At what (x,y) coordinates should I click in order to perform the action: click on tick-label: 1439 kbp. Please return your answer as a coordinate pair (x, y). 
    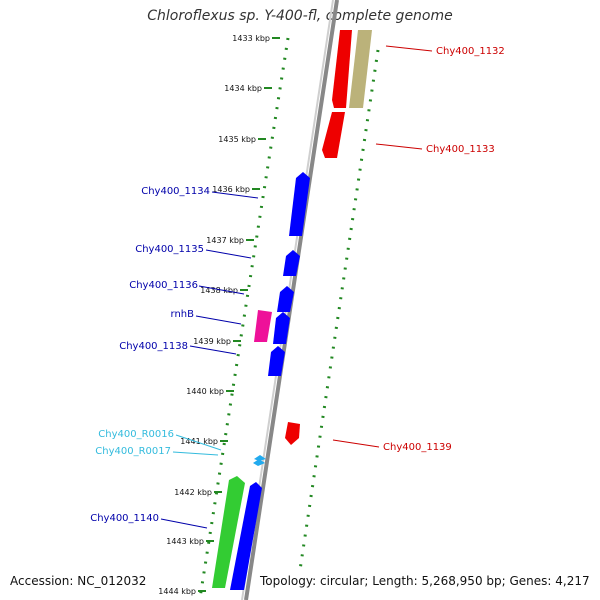
    Looking at the image, I should click on (212, 341).